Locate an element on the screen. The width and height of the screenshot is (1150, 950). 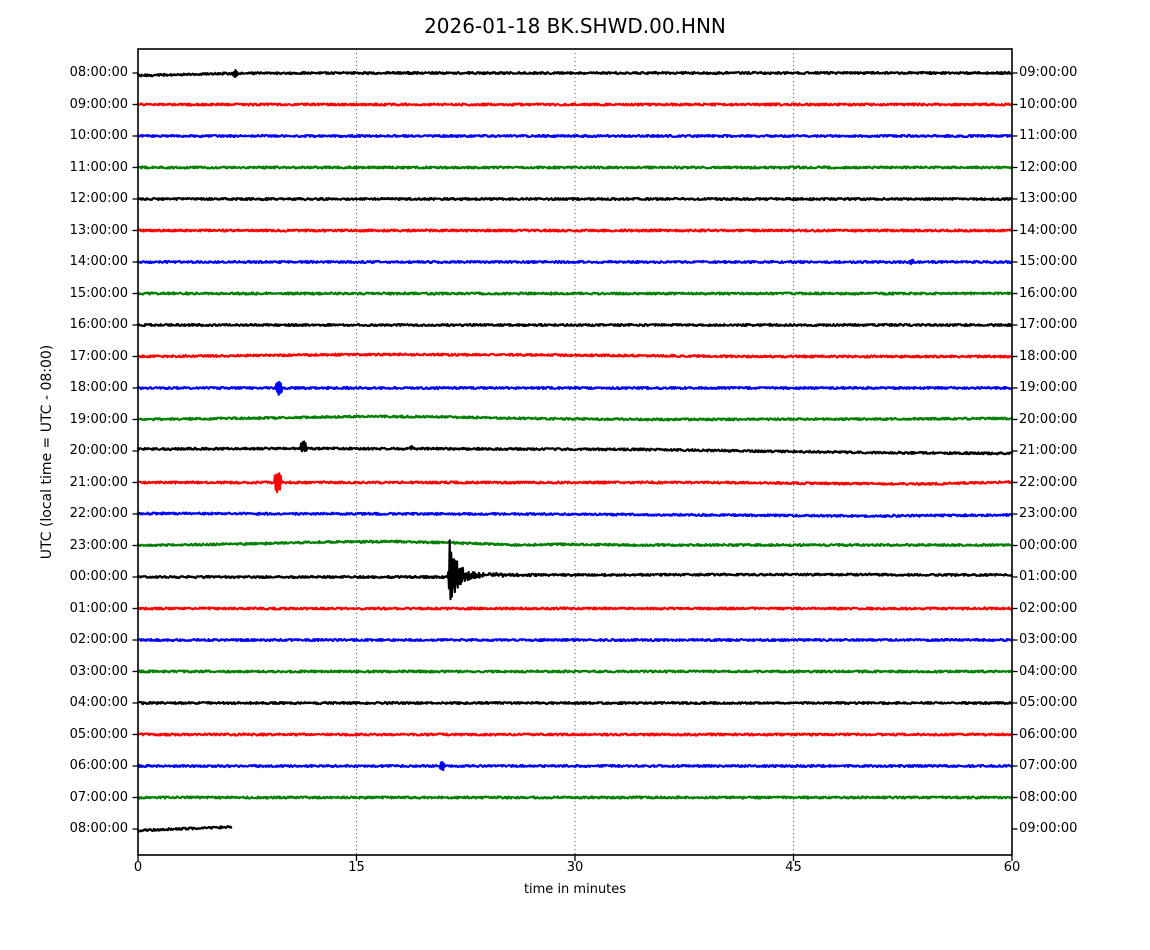
right-time-label: 13:00:00 is located at coordinates (1048, 198).